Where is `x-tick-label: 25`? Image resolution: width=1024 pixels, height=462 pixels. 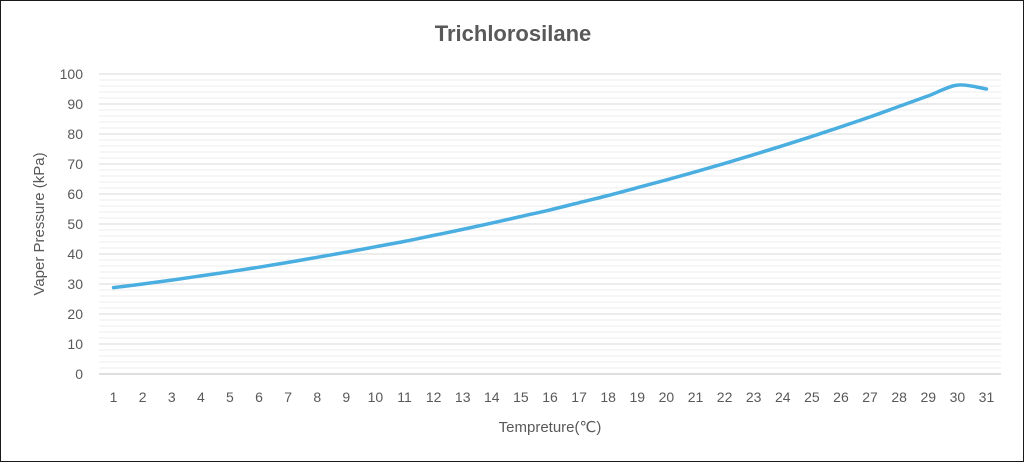 x-tick-label: 25 is located at coordinates (812, 397).